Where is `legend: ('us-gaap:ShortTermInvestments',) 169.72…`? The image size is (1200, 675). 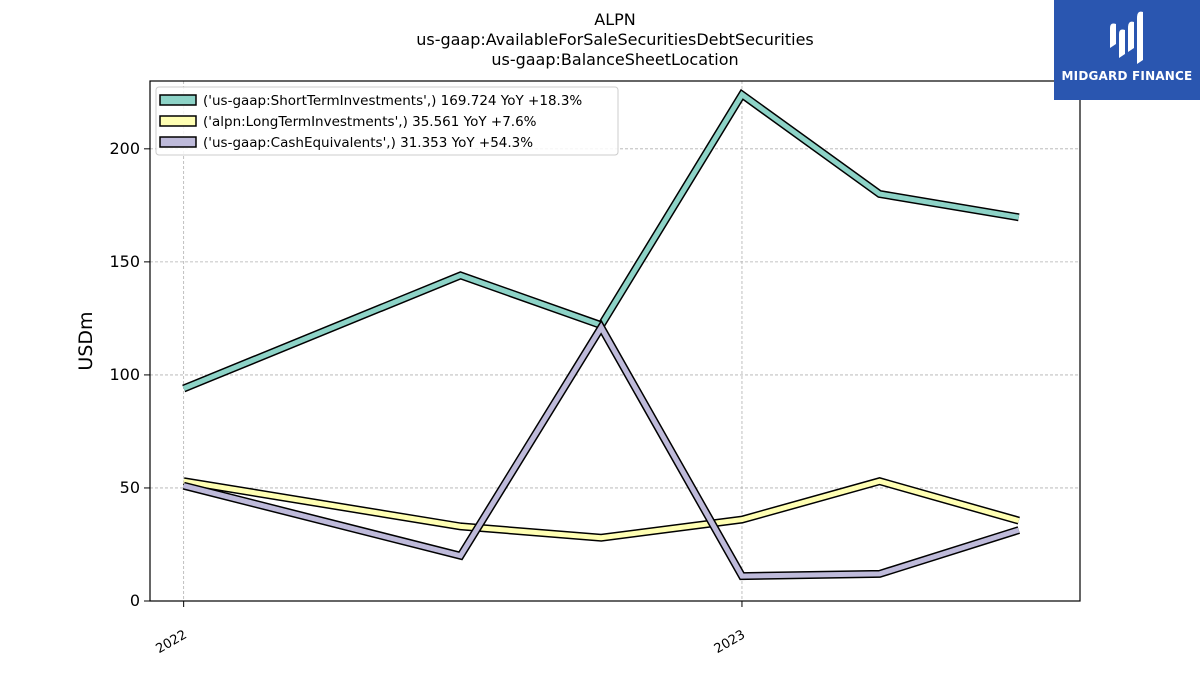 legend: ('us-gaap:ShortTermInvestments',) 169.72… is located at coordinates (387, 121).